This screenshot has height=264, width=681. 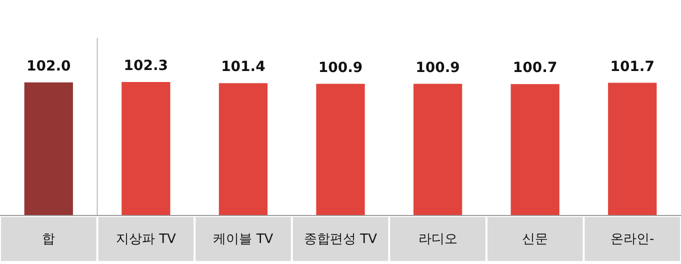 I want to click on x-tick-label: 지상파 TV, so click(x=146, y=240).